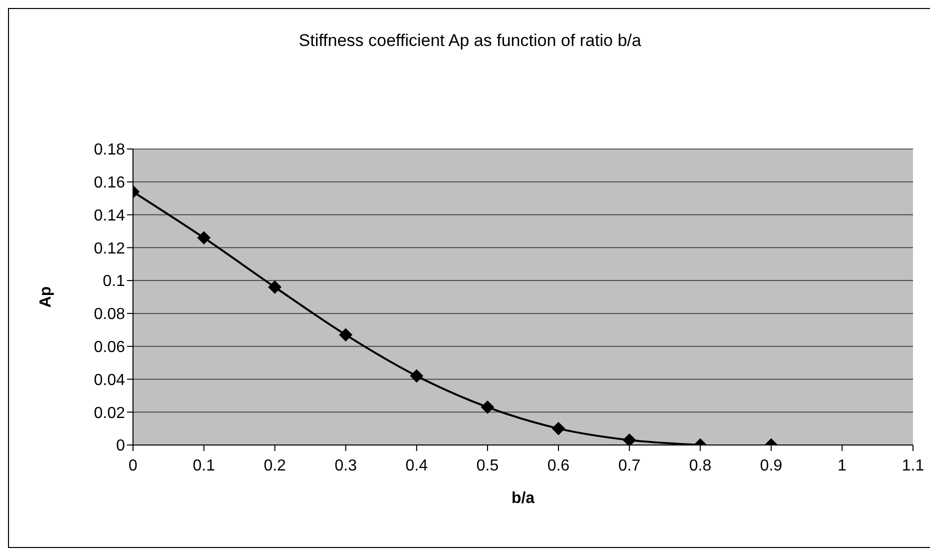  What do you see at coordinates (913, 465) in the screenshot?
I see `x-tick-label: 1.1` at bounding box center [913, 465].